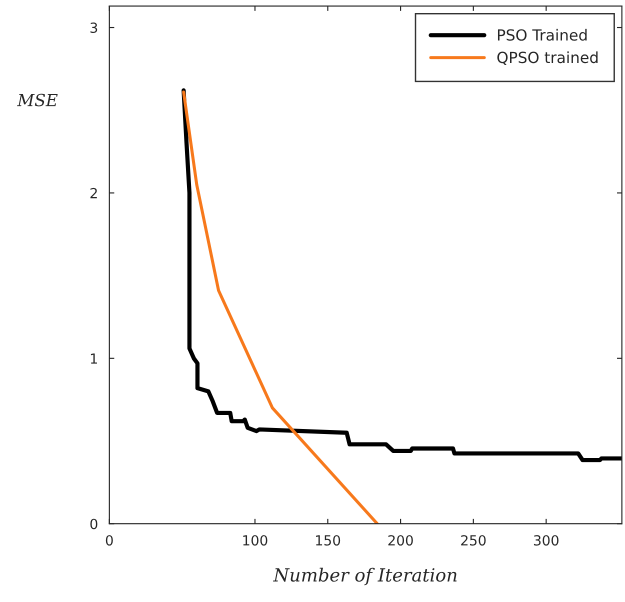 The image size is (625, 602). Describe the element at coordinates (255, 540) in the screenshot. I see `x-tick-label: 100` at that location.